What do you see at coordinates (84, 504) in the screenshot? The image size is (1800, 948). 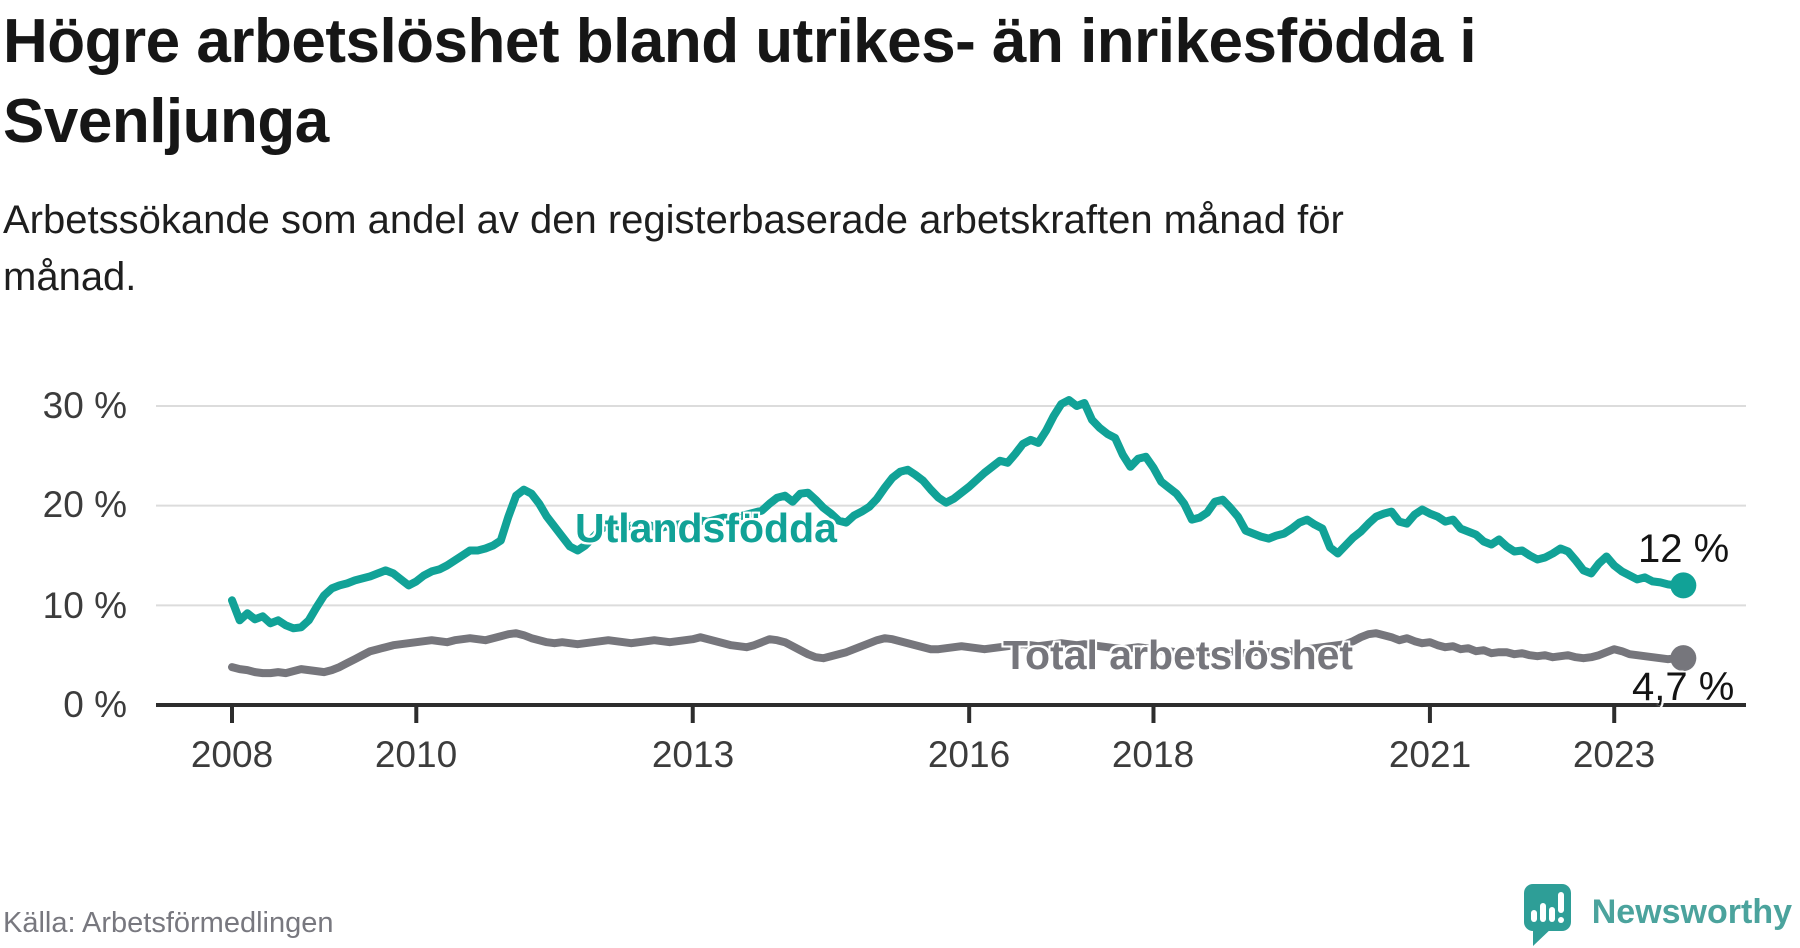 I see `y-tick-20: 20 %` at bounding box center [84, 504].